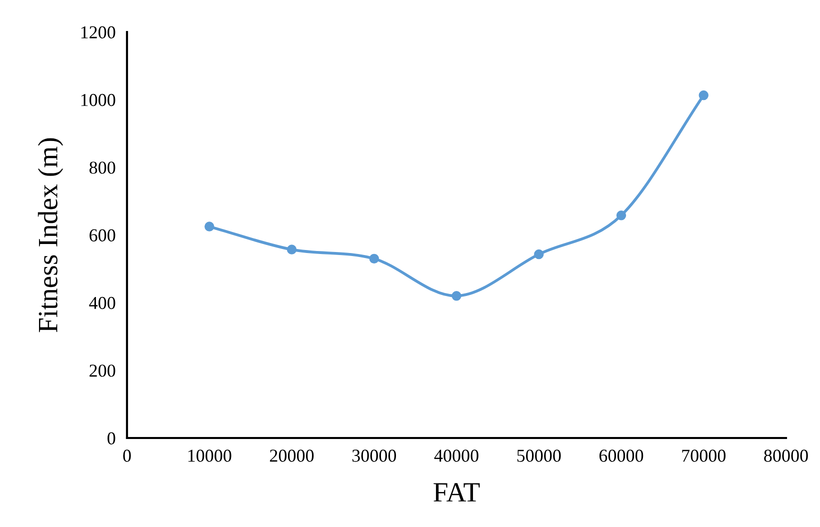 The height and width of the screenshot is (527, 820). Describe the element at coordinates (103, 370) in the screenshot. I see `y-tick-label: 200` at that location.